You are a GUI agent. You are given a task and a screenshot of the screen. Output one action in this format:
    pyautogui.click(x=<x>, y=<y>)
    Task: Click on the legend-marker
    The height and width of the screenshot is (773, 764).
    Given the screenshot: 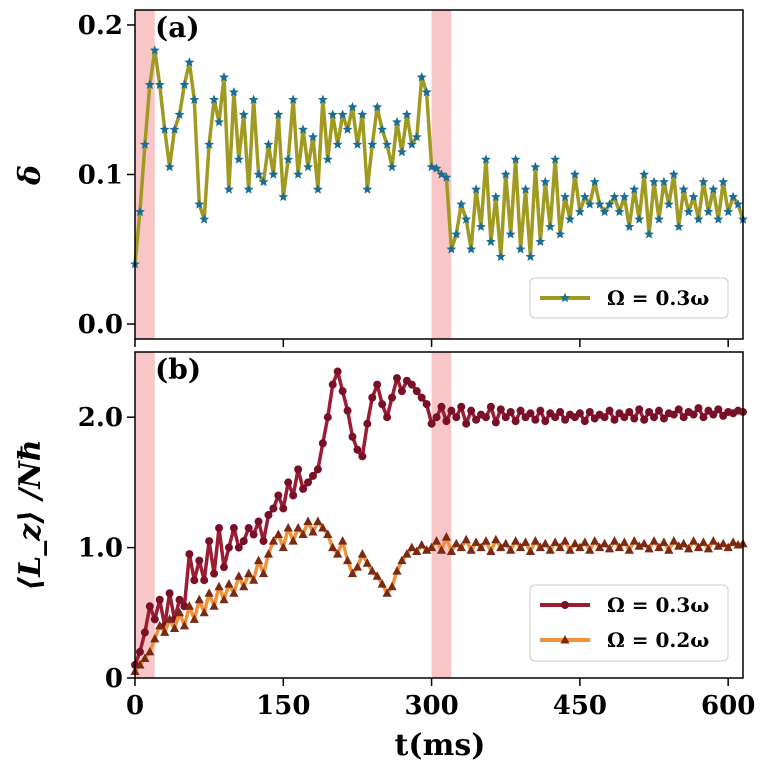 What is the action you would take?
    pyautogui.click(x=565, y=639)
    